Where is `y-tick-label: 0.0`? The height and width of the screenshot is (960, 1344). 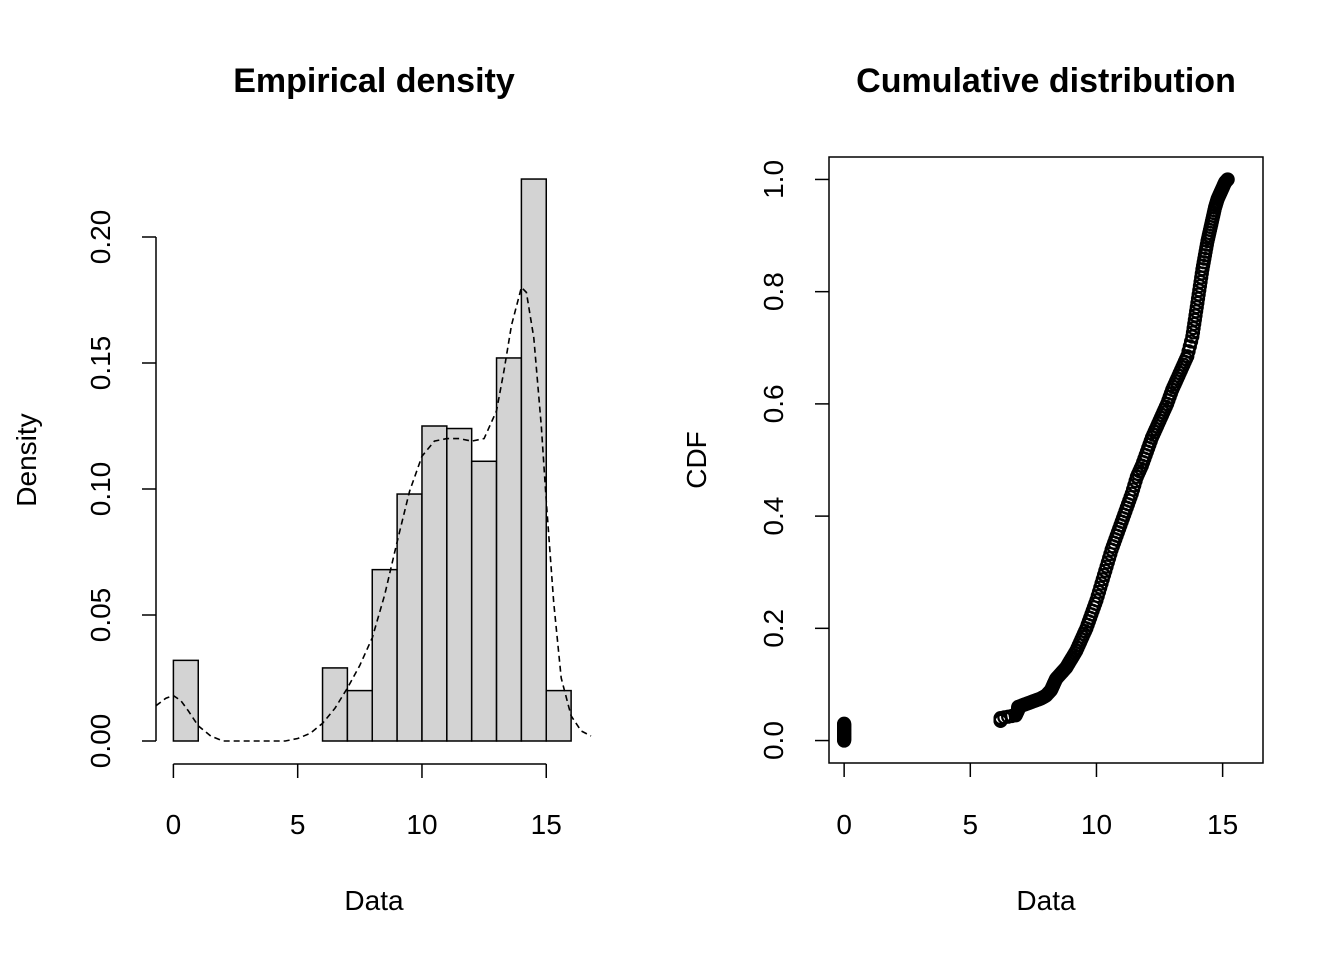
y-tick-label: 0.0 is located at coordinates (773, 740).